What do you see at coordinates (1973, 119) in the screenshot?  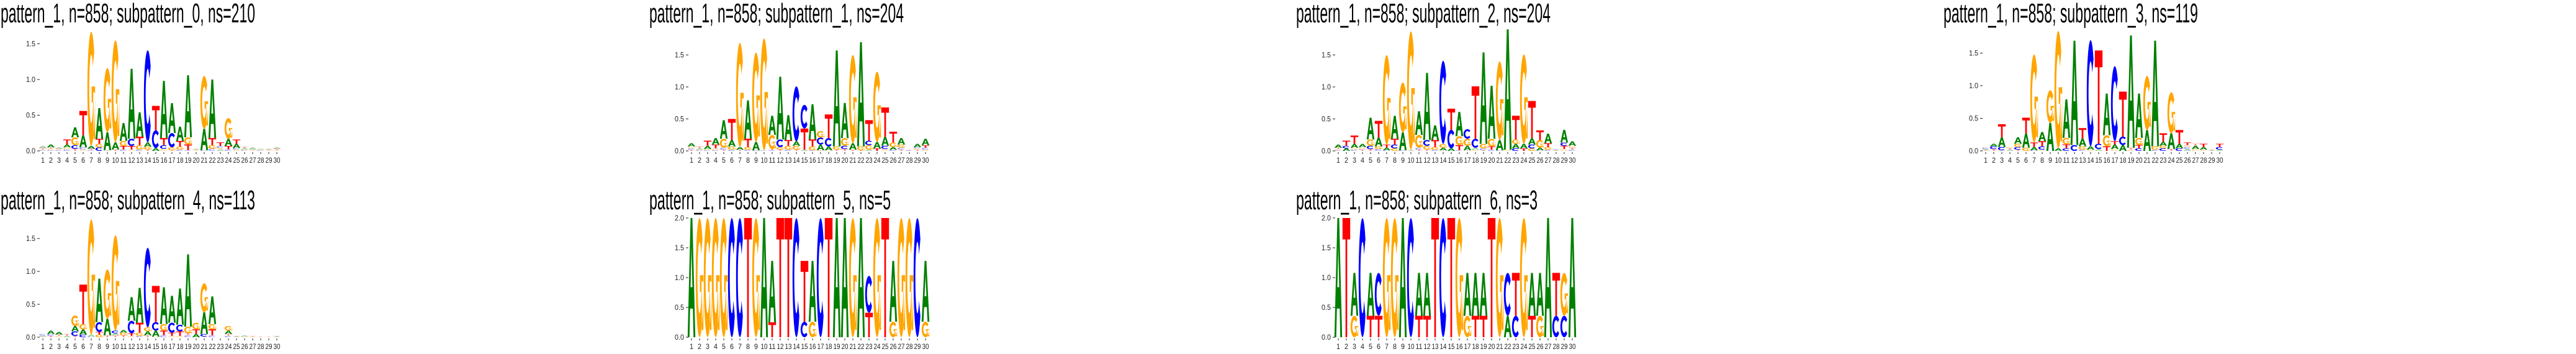 I see `y-tick-label: 0.5` at bounding box center [1973, 119].